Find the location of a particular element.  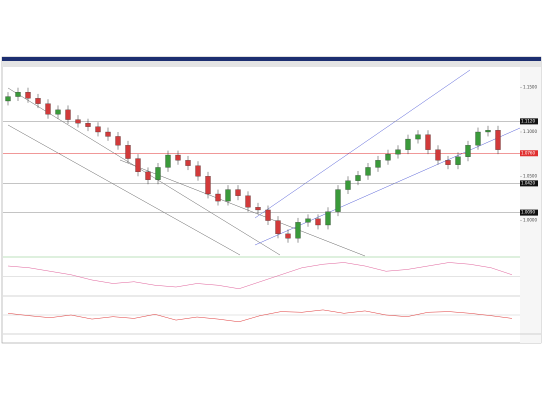

level-label: 1.0090 is located at coordinates (528, 212).